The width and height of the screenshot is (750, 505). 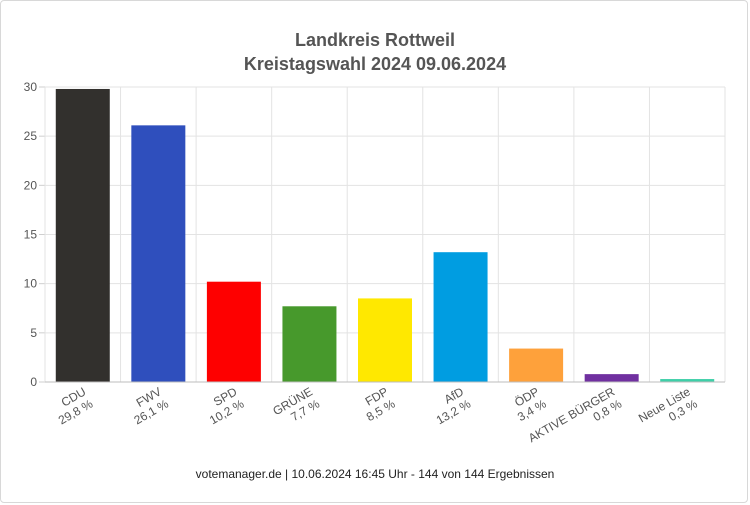 I want to click on y-tick-label: 25, so click(x=31, y=136).